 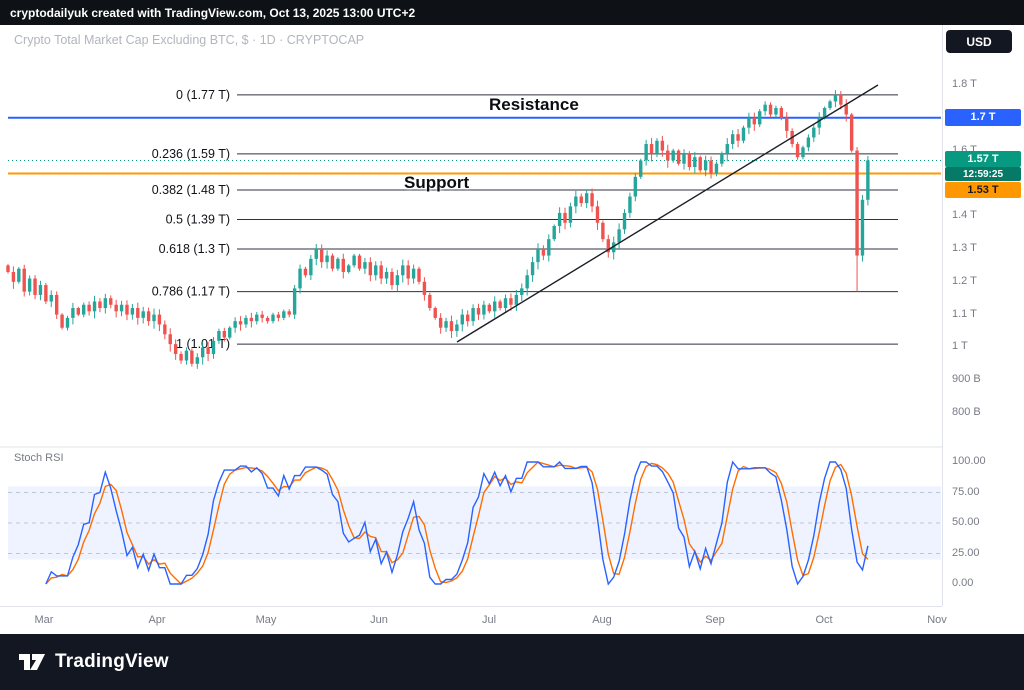 What do you see at coordinates (715, 620) in the screenshot?
I see `time-axis-label: Sep` at bounding box center [715, 620].